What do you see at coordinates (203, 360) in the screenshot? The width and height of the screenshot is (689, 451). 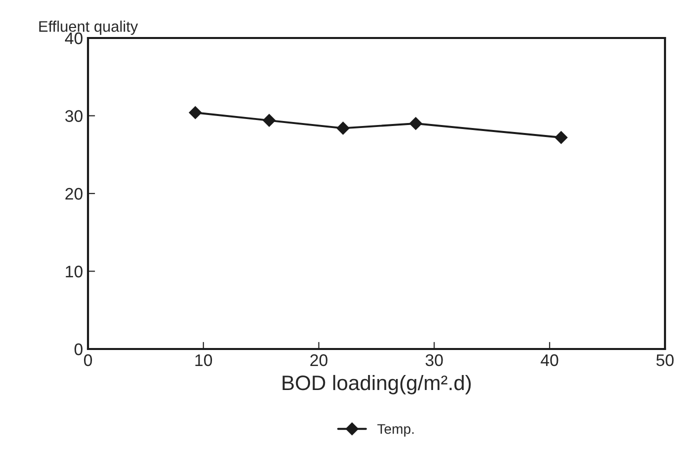 I see `x-tick-label: 10` at bounding box center [203, 360].